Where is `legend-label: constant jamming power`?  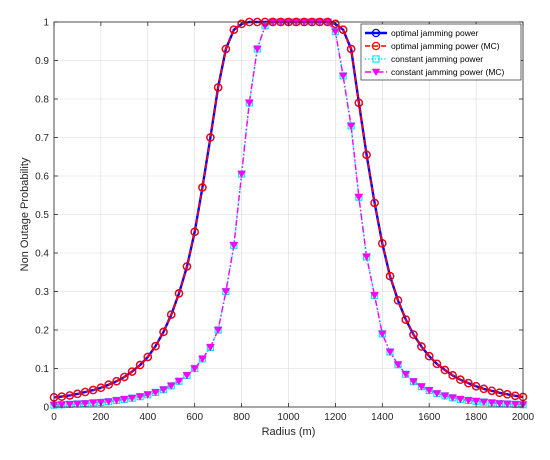
legend-label: constant jamming power is located at coordinates (437, 59).